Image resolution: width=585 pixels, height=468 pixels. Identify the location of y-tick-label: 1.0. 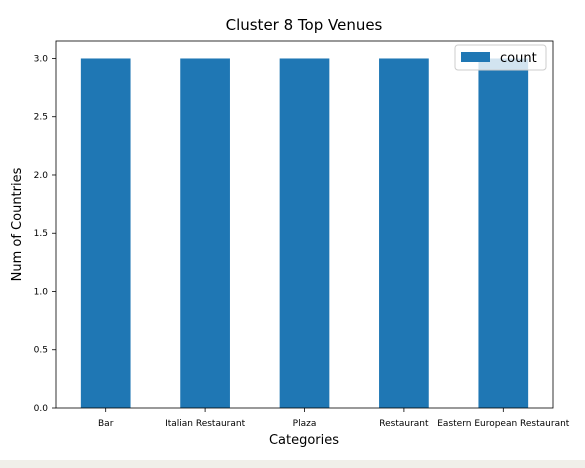
(41, 292).